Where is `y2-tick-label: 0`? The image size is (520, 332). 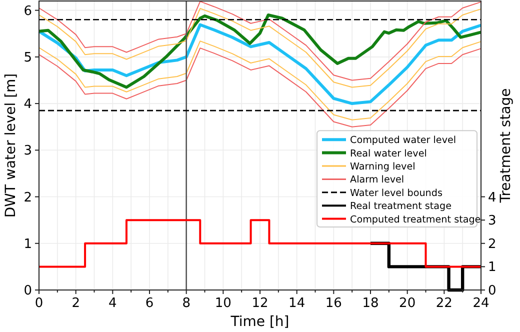 y2-tick-label: 0 is located at coordinates (492, 291).